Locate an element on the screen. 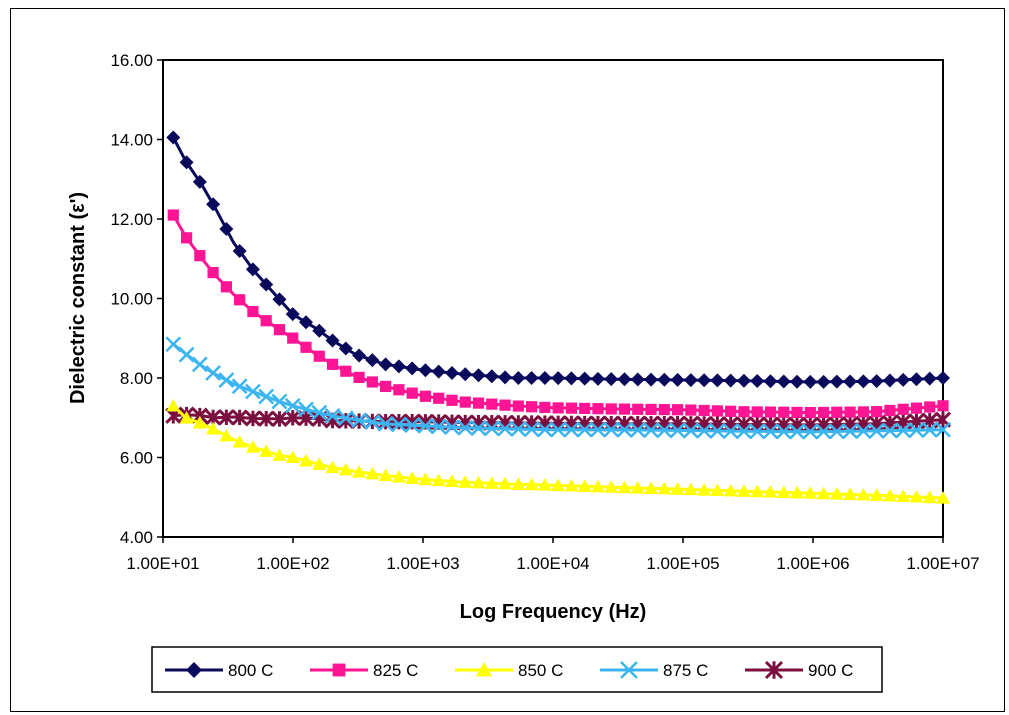  legend-item: 850 C is located at coordinates (509, 670).